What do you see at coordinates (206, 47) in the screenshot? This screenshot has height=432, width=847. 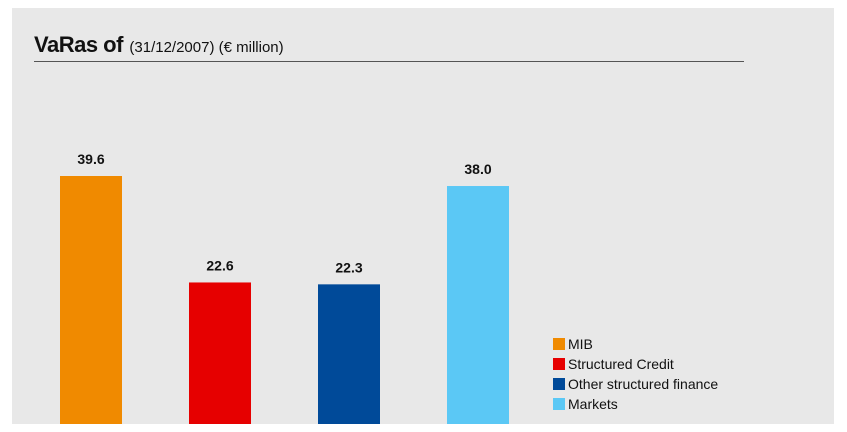 I see `chart-title-subtitle: (31/12/2007) (€ million)` at bounding box center [206, 47].